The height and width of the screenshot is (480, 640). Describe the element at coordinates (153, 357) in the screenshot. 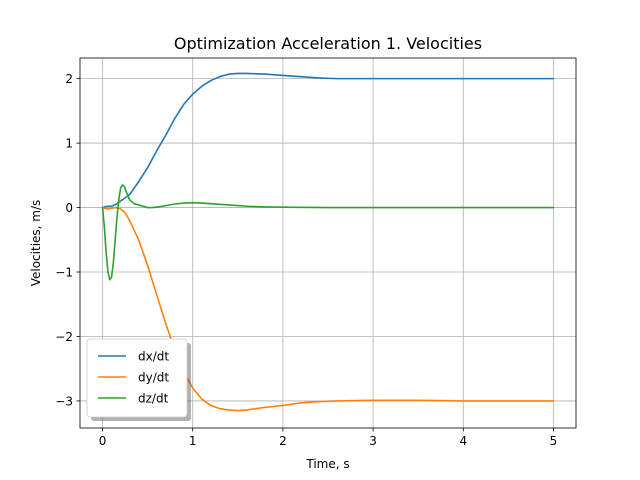

I see `legend-label: dx/dt` at that location.